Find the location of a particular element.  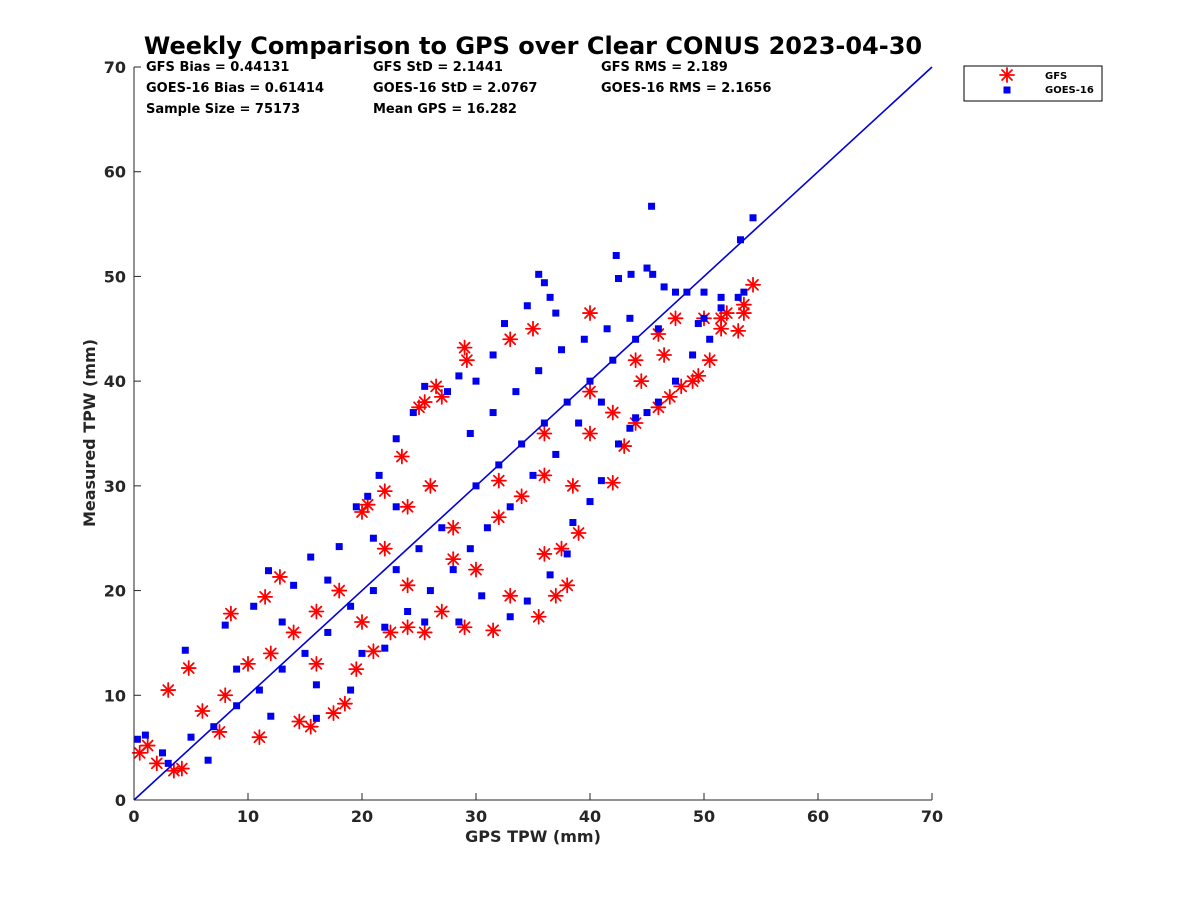

y-tick-label: 60 is located at coordinates (115, 172).